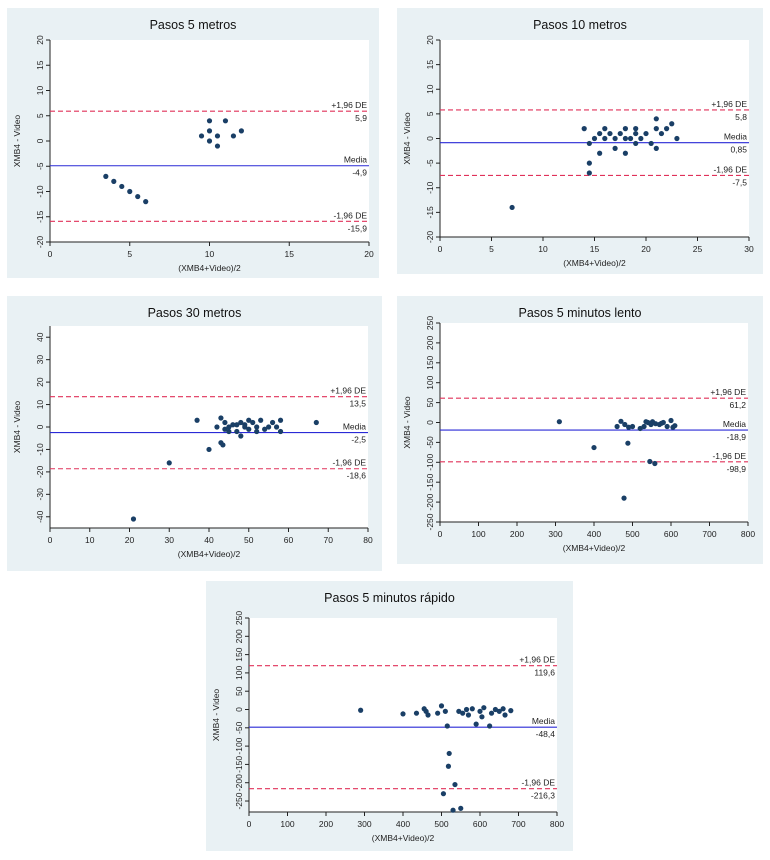  What do you see at coordinates (239, 654) in the screenshot?
I see `y-tick-label: 150` at bounding box center [239, 654].